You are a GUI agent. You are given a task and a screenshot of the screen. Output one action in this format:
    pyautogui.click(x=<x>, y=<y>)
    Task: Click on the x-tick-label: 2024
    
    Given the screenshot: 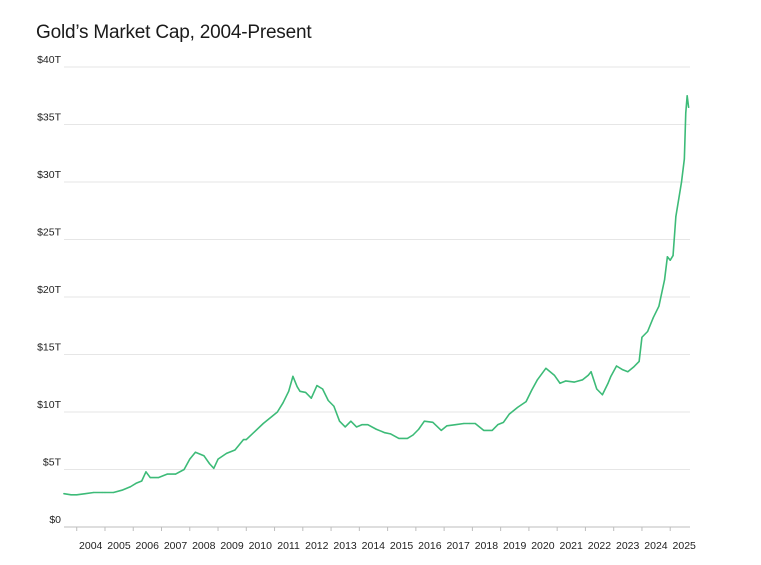 What is the action you would take?
    pyautogui.click(x=656, y=546)
    